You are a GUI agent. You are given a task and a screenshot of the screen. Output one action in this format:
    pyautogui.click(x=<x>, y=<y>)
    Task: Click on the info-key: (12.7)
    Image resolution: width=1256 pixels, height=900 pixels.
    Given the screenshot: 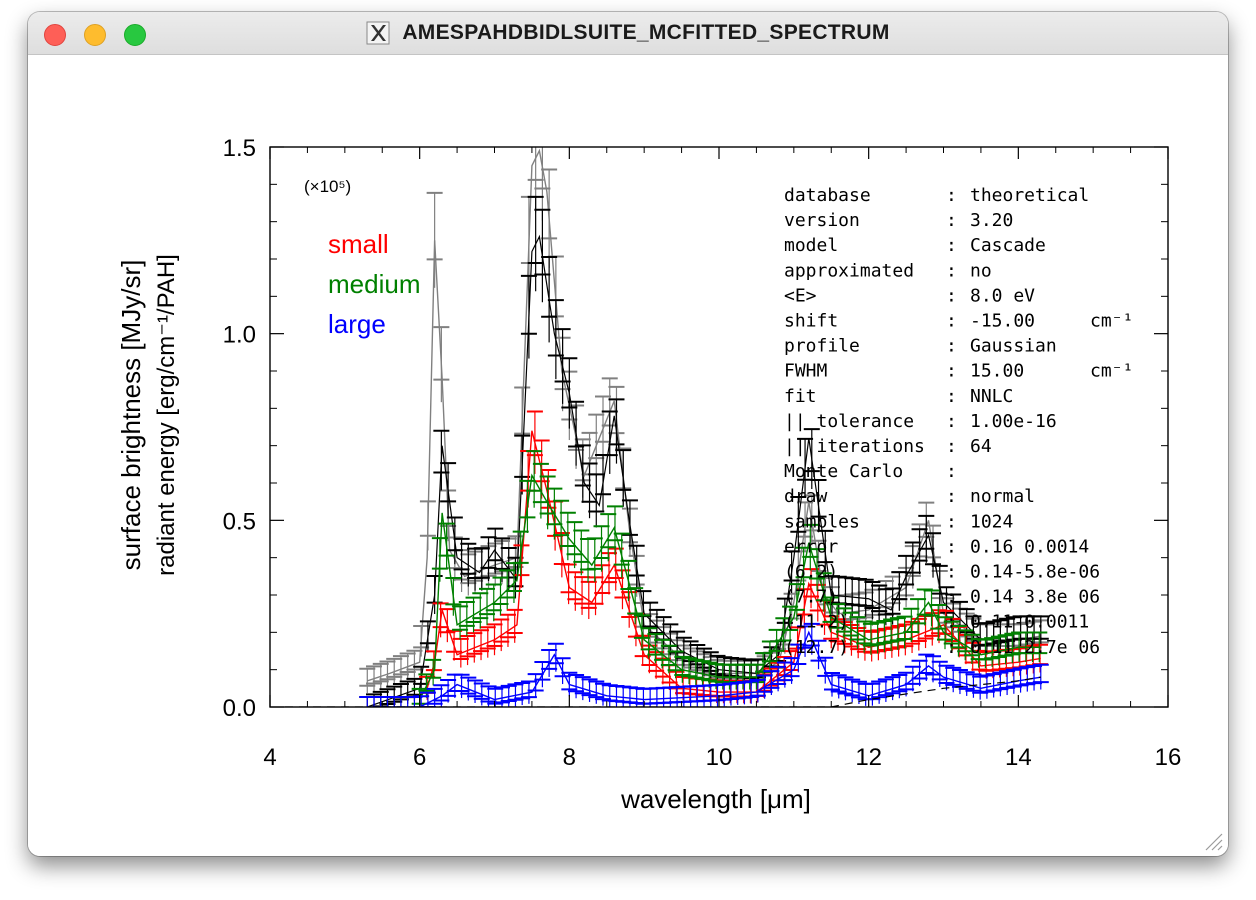 What is the action you would take?
    pyautogui.click(x=816, y=647)
    